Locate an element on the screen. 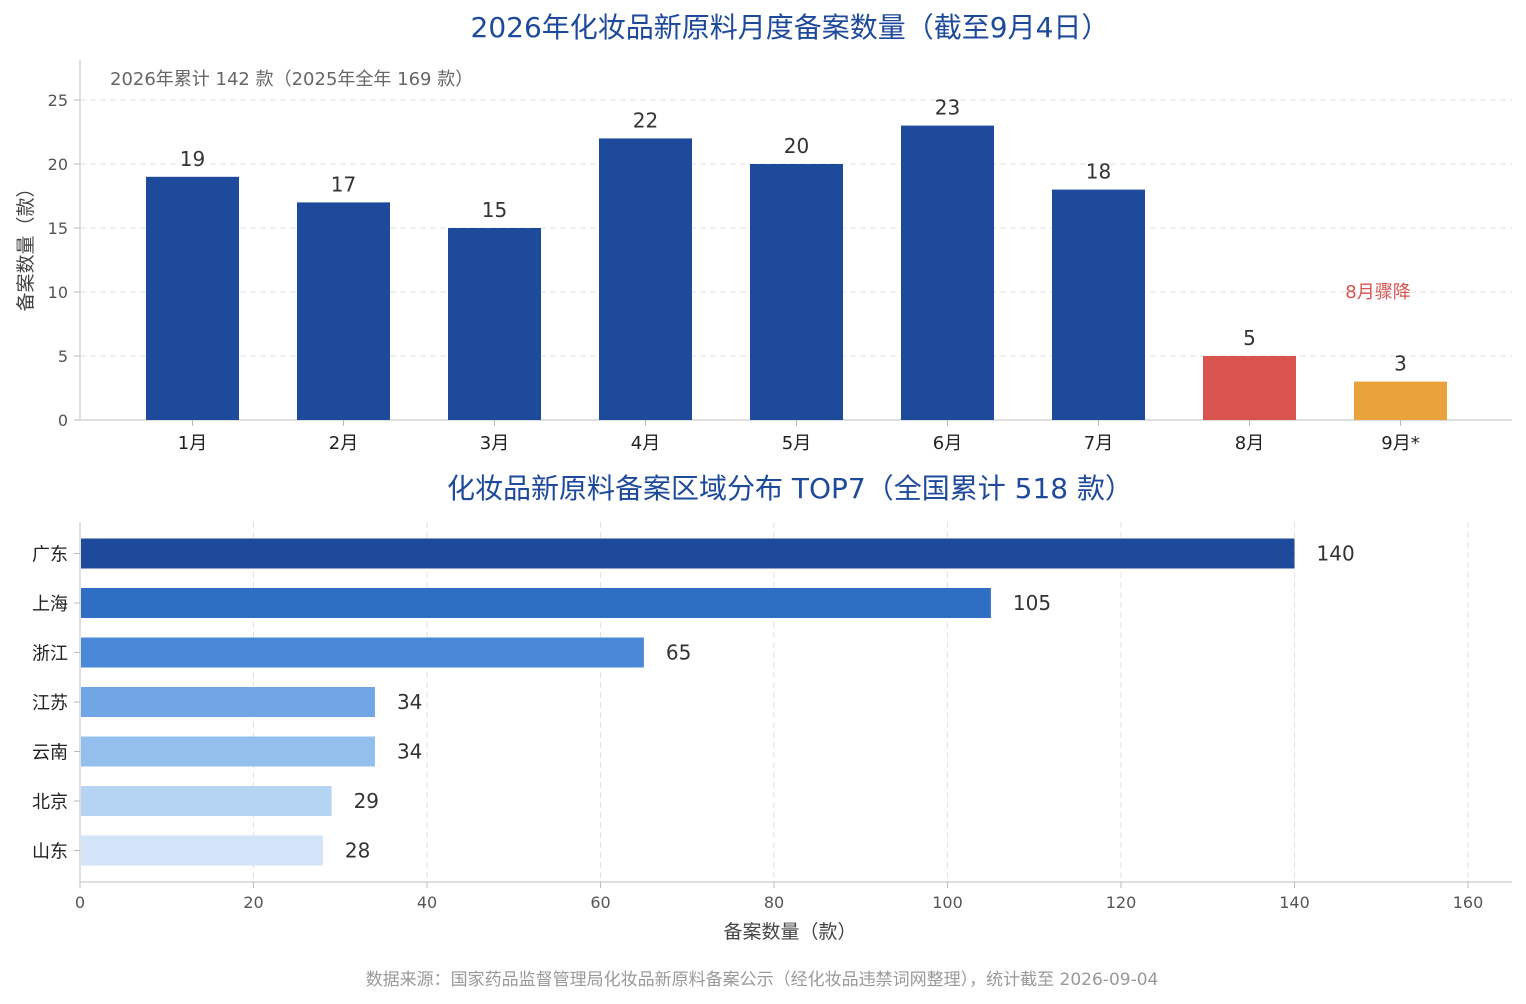 This screenshot has height=1004, width=1526. monthly-chart-title: 2026年化妆品新原料月度备案数量（截至9月4日） is located at coordinates (790, 27).